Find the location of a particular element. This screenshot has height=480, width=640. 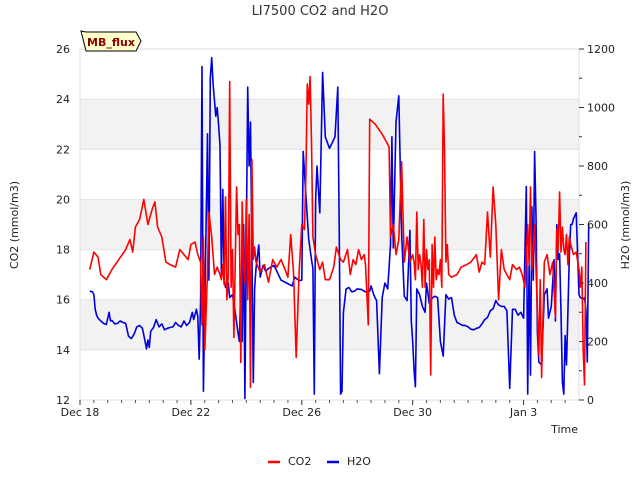

y-right-tick-label: 600 is located at coordinates (597, 225).